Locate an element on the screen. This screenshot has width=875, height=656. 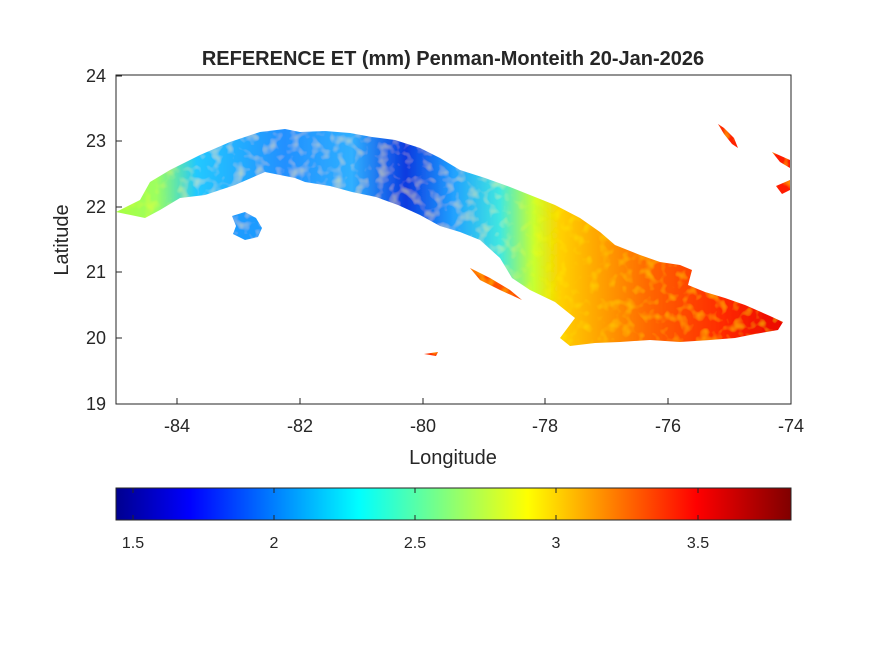
y-tick-label: 23 is located at coordinates (96, 141).